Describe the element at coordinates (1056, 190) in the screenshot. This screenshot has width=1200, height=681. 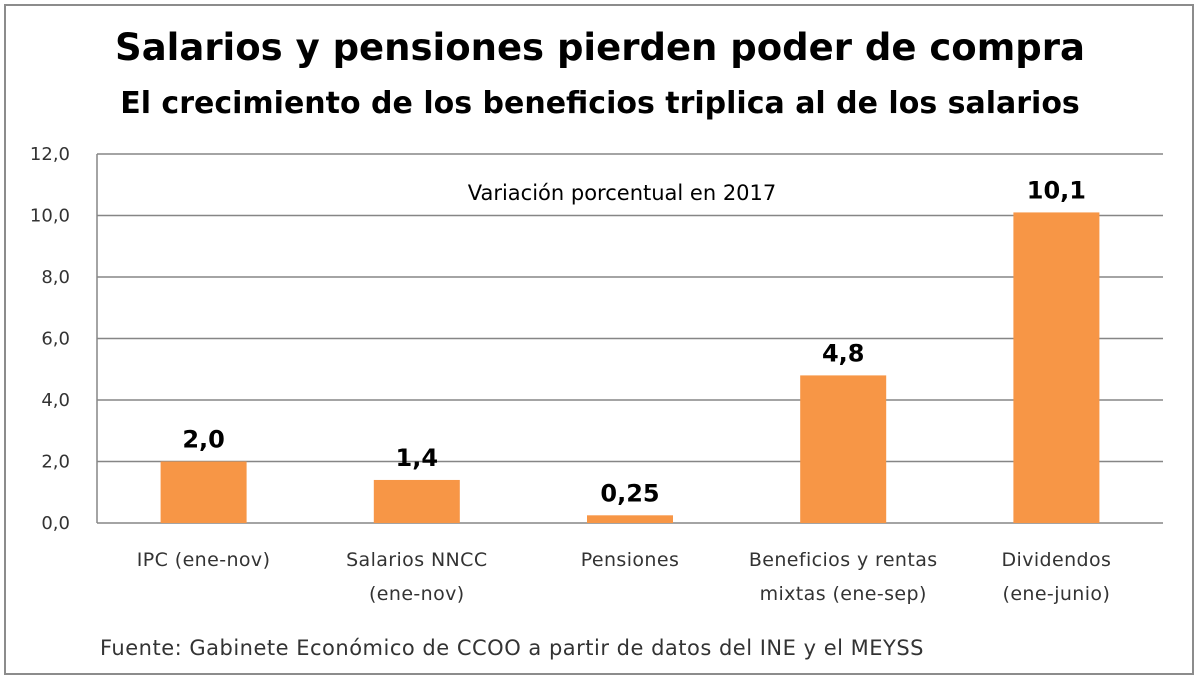
I see `data-label: 10,1` at that location.